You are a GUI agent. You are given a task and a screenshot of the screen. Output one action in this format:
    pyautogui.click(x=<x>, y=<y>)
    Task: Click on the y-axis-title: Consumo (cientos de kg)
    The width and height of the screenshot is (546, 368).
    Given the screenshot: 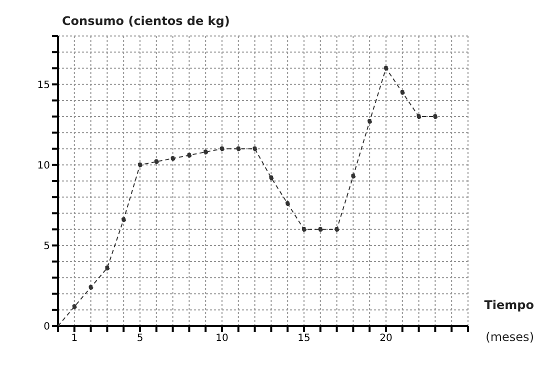 What is the action you would take?
    pyautogui.click(x=146, y=21)
    